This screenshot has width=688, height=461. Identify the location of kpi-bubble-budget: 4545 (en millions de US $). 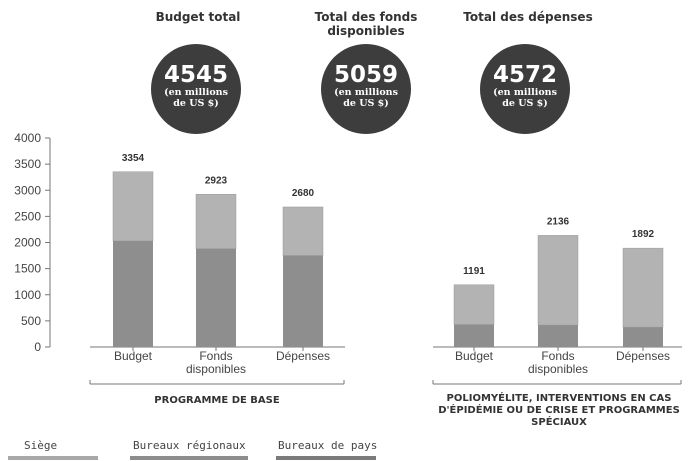
(196, 89).